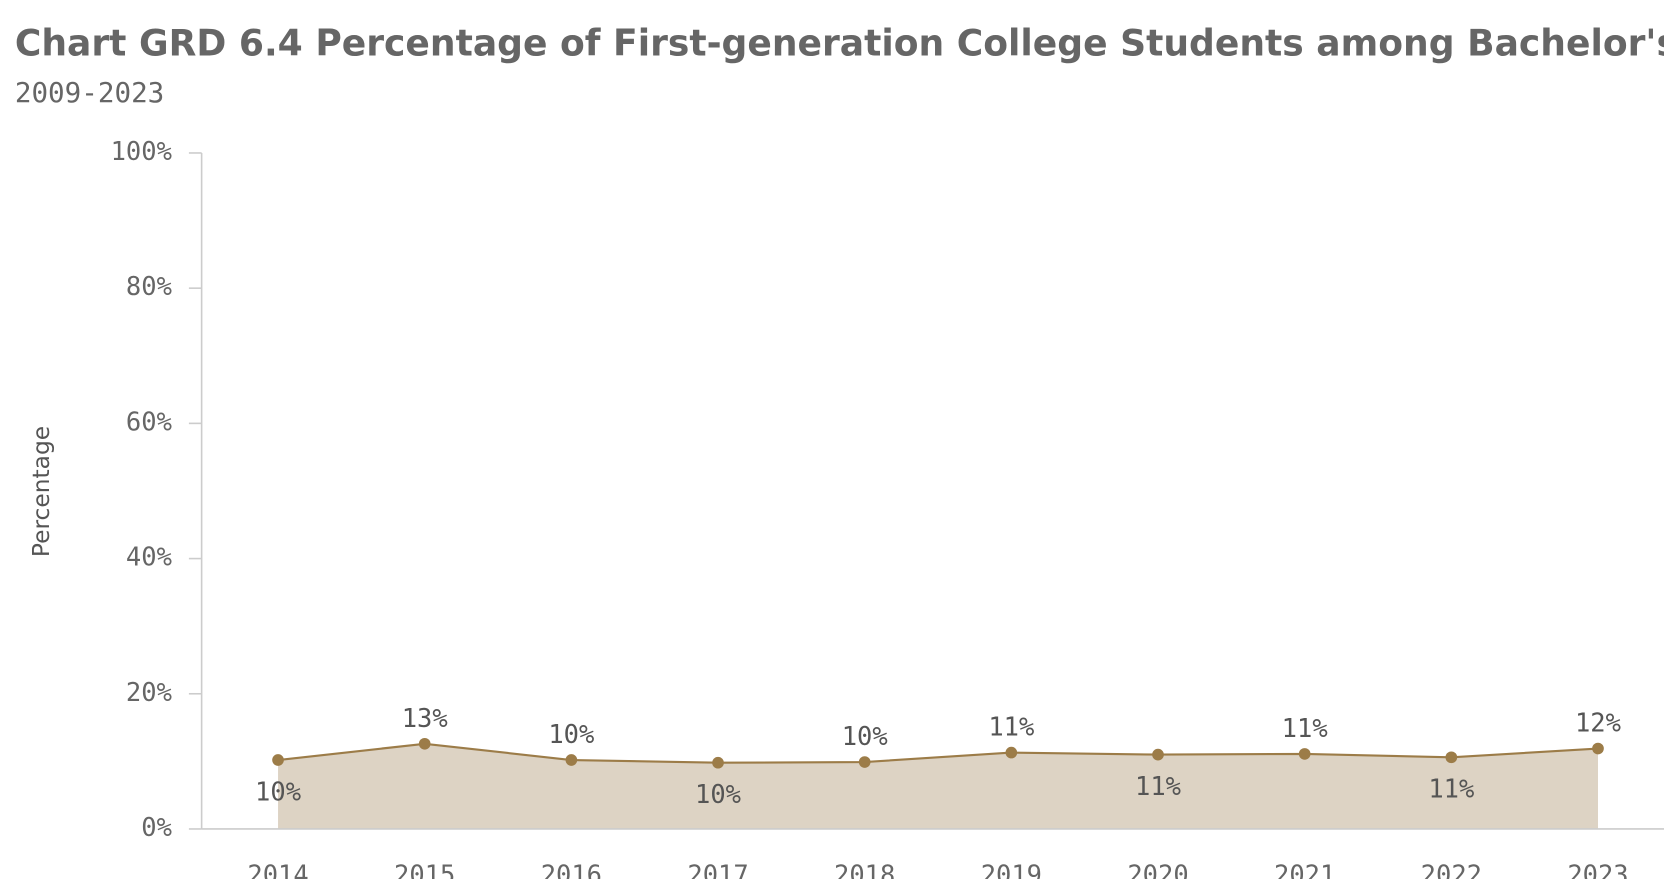 The height and width of the screenshot is (879, 1664). I want to click on y-axis-title: Percentage, so click(41, 491).